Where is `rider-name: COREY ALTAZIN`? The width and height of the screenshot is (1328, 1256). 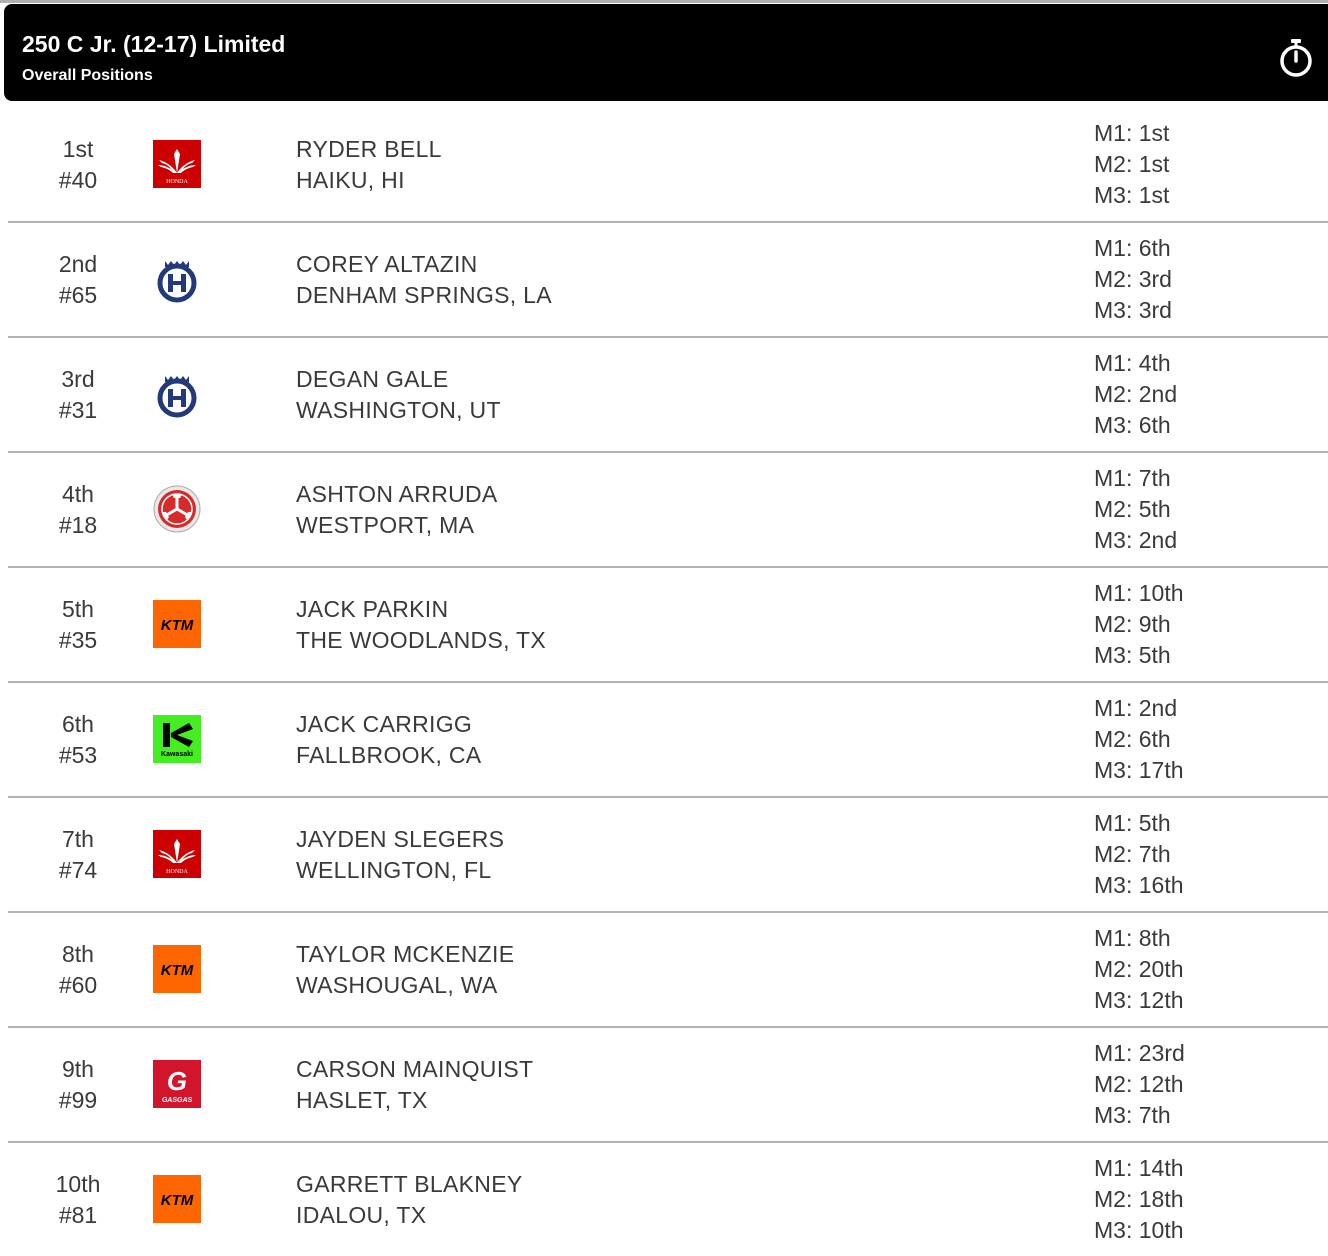 rider-name: COREY ALTAZIN is located at coordinates (387, 264).